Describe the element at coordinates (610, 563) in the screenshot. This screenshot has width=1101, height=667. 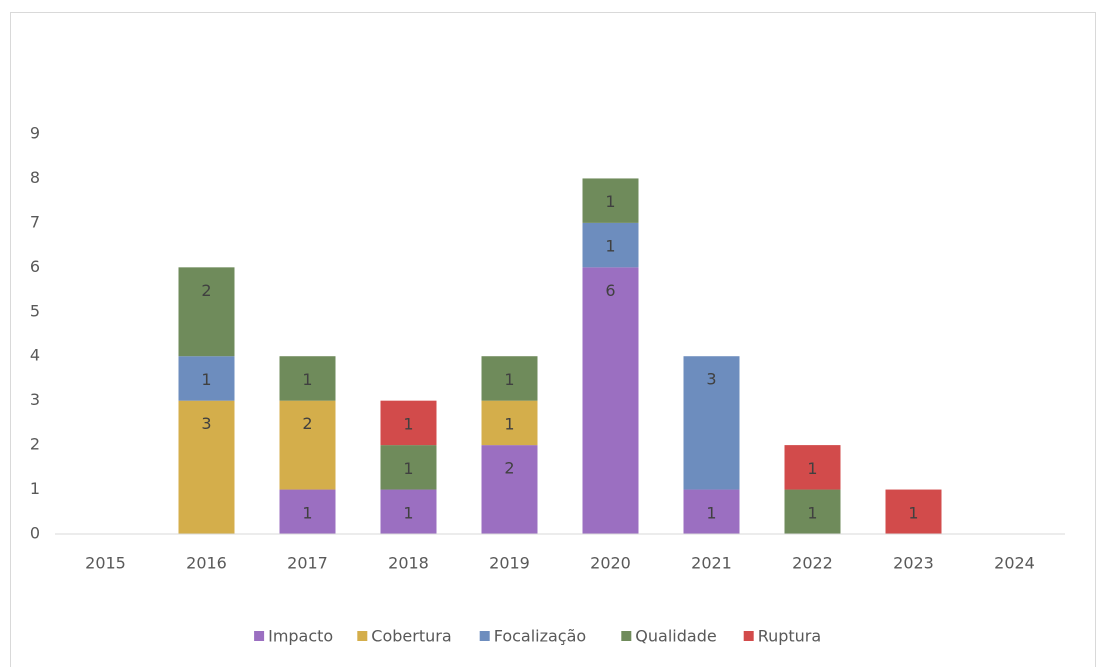
I see `x-tick-label: 2020` at that location.